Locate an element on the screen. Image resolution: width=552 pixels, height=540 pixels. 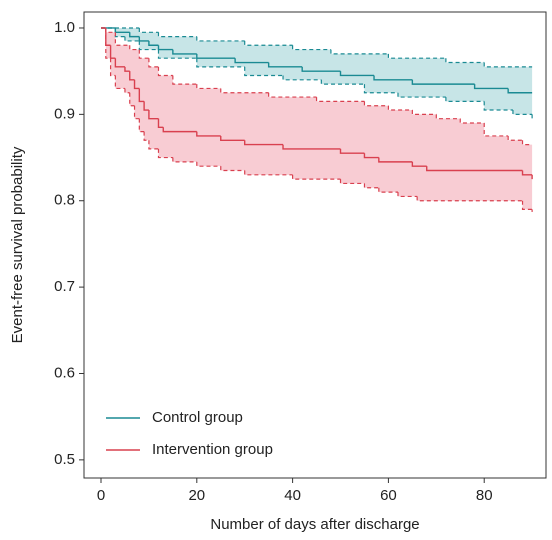
y-tick-label: 0.5 is located at coordinates (64, 459).